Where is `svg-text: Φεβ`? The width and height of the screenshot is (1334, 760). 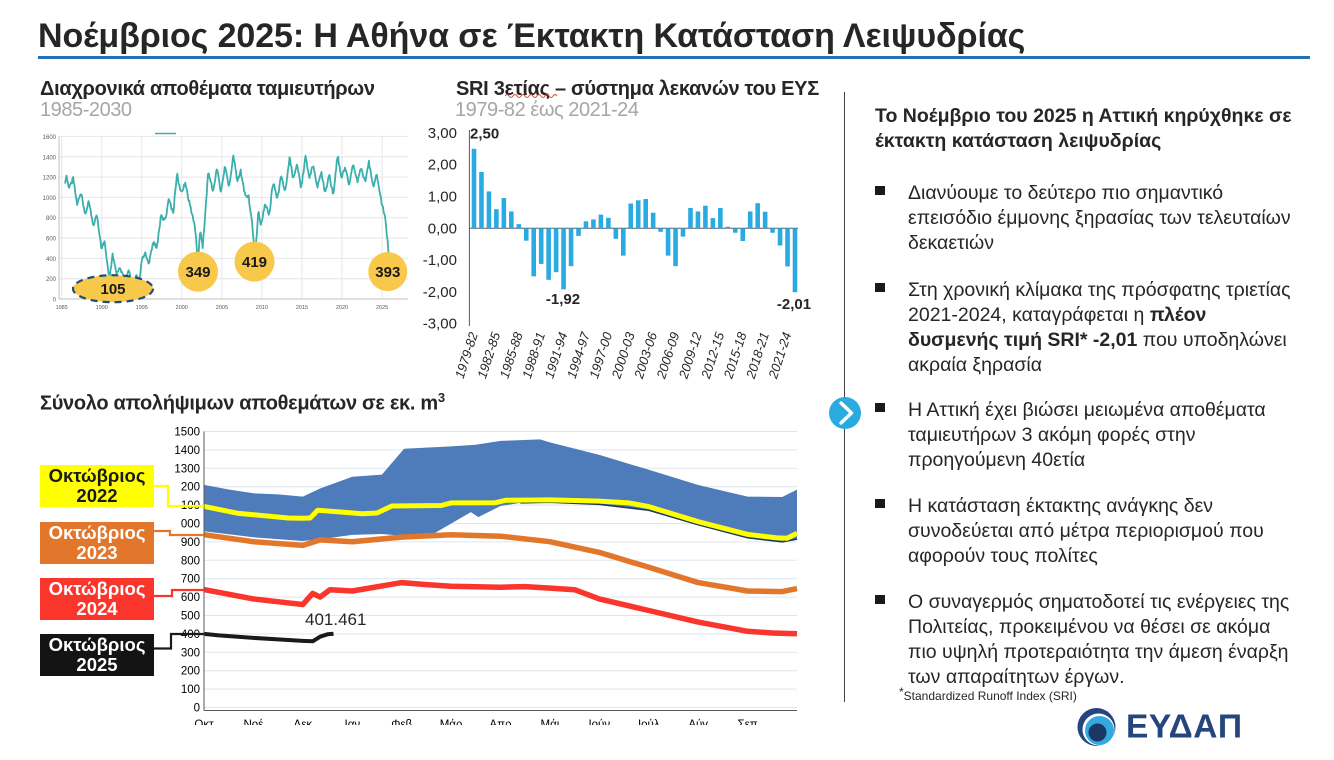
svg-text: Φεβ is located at coordinates (401, 722).